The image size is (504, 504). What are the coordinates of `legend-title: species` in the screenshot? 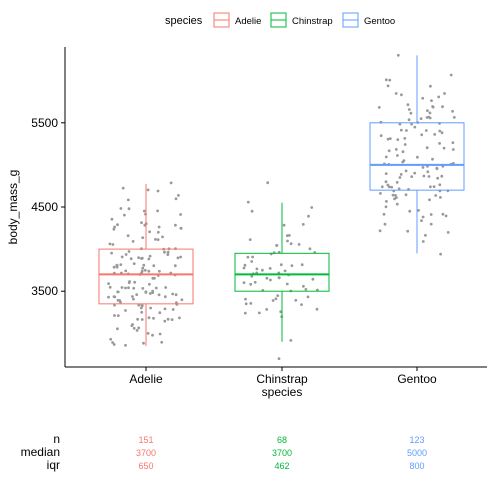 It's located at (184, 21).